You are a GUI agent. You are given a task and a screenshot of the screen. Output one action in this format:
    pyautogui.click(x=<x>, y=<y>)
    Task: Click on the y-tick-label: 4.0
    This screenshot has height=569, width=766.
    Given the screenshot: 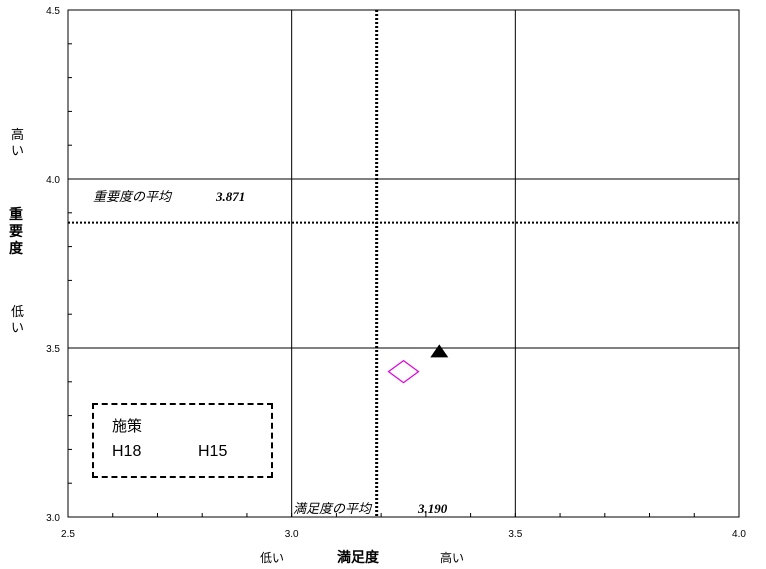 What is the action you would take?
    pyautogui.click(x=53, y=180)
    